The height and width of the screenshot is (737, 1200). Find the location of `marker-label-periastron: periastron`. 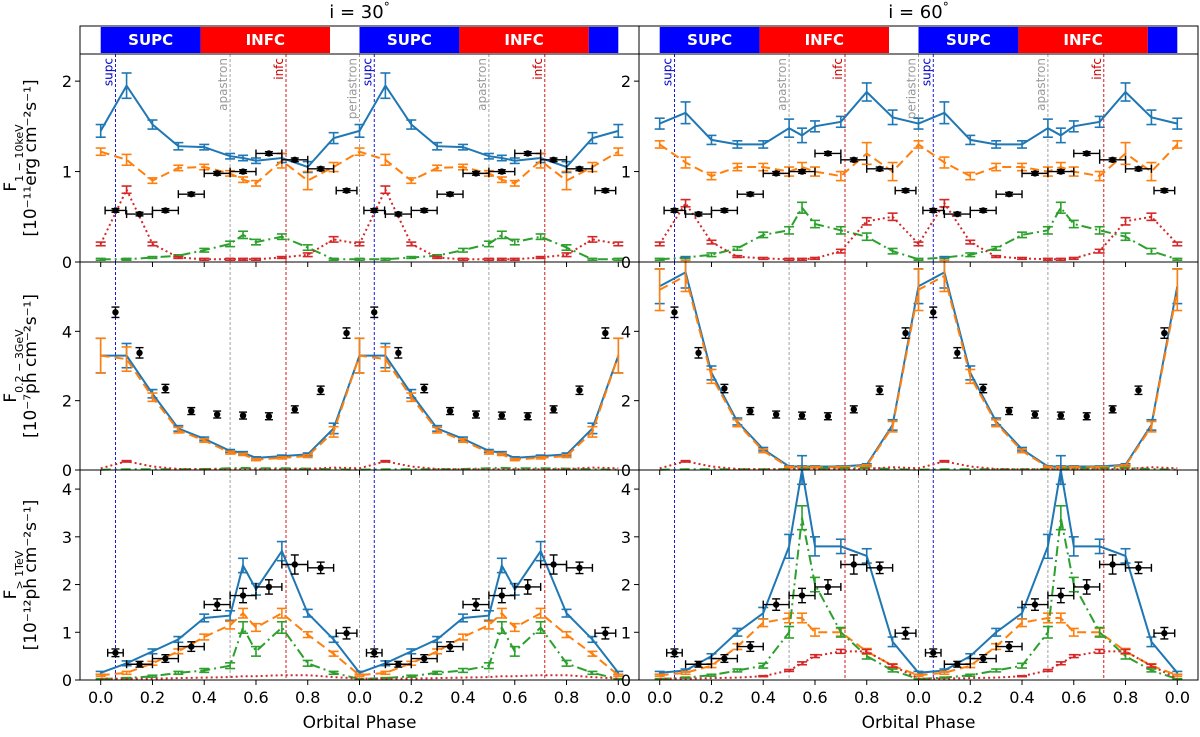

marker-label-periastron: periastron is located at coordinates (353, 88).